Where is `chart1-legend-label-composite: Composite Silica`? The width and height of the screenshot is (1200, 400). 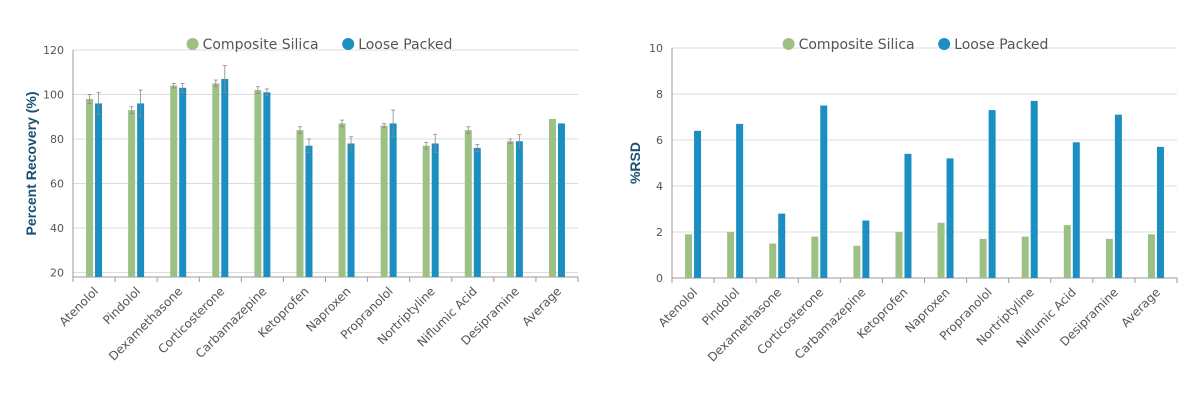
chart1-legend-label-composite: Composite Silica is located at coordinates (261, 45).